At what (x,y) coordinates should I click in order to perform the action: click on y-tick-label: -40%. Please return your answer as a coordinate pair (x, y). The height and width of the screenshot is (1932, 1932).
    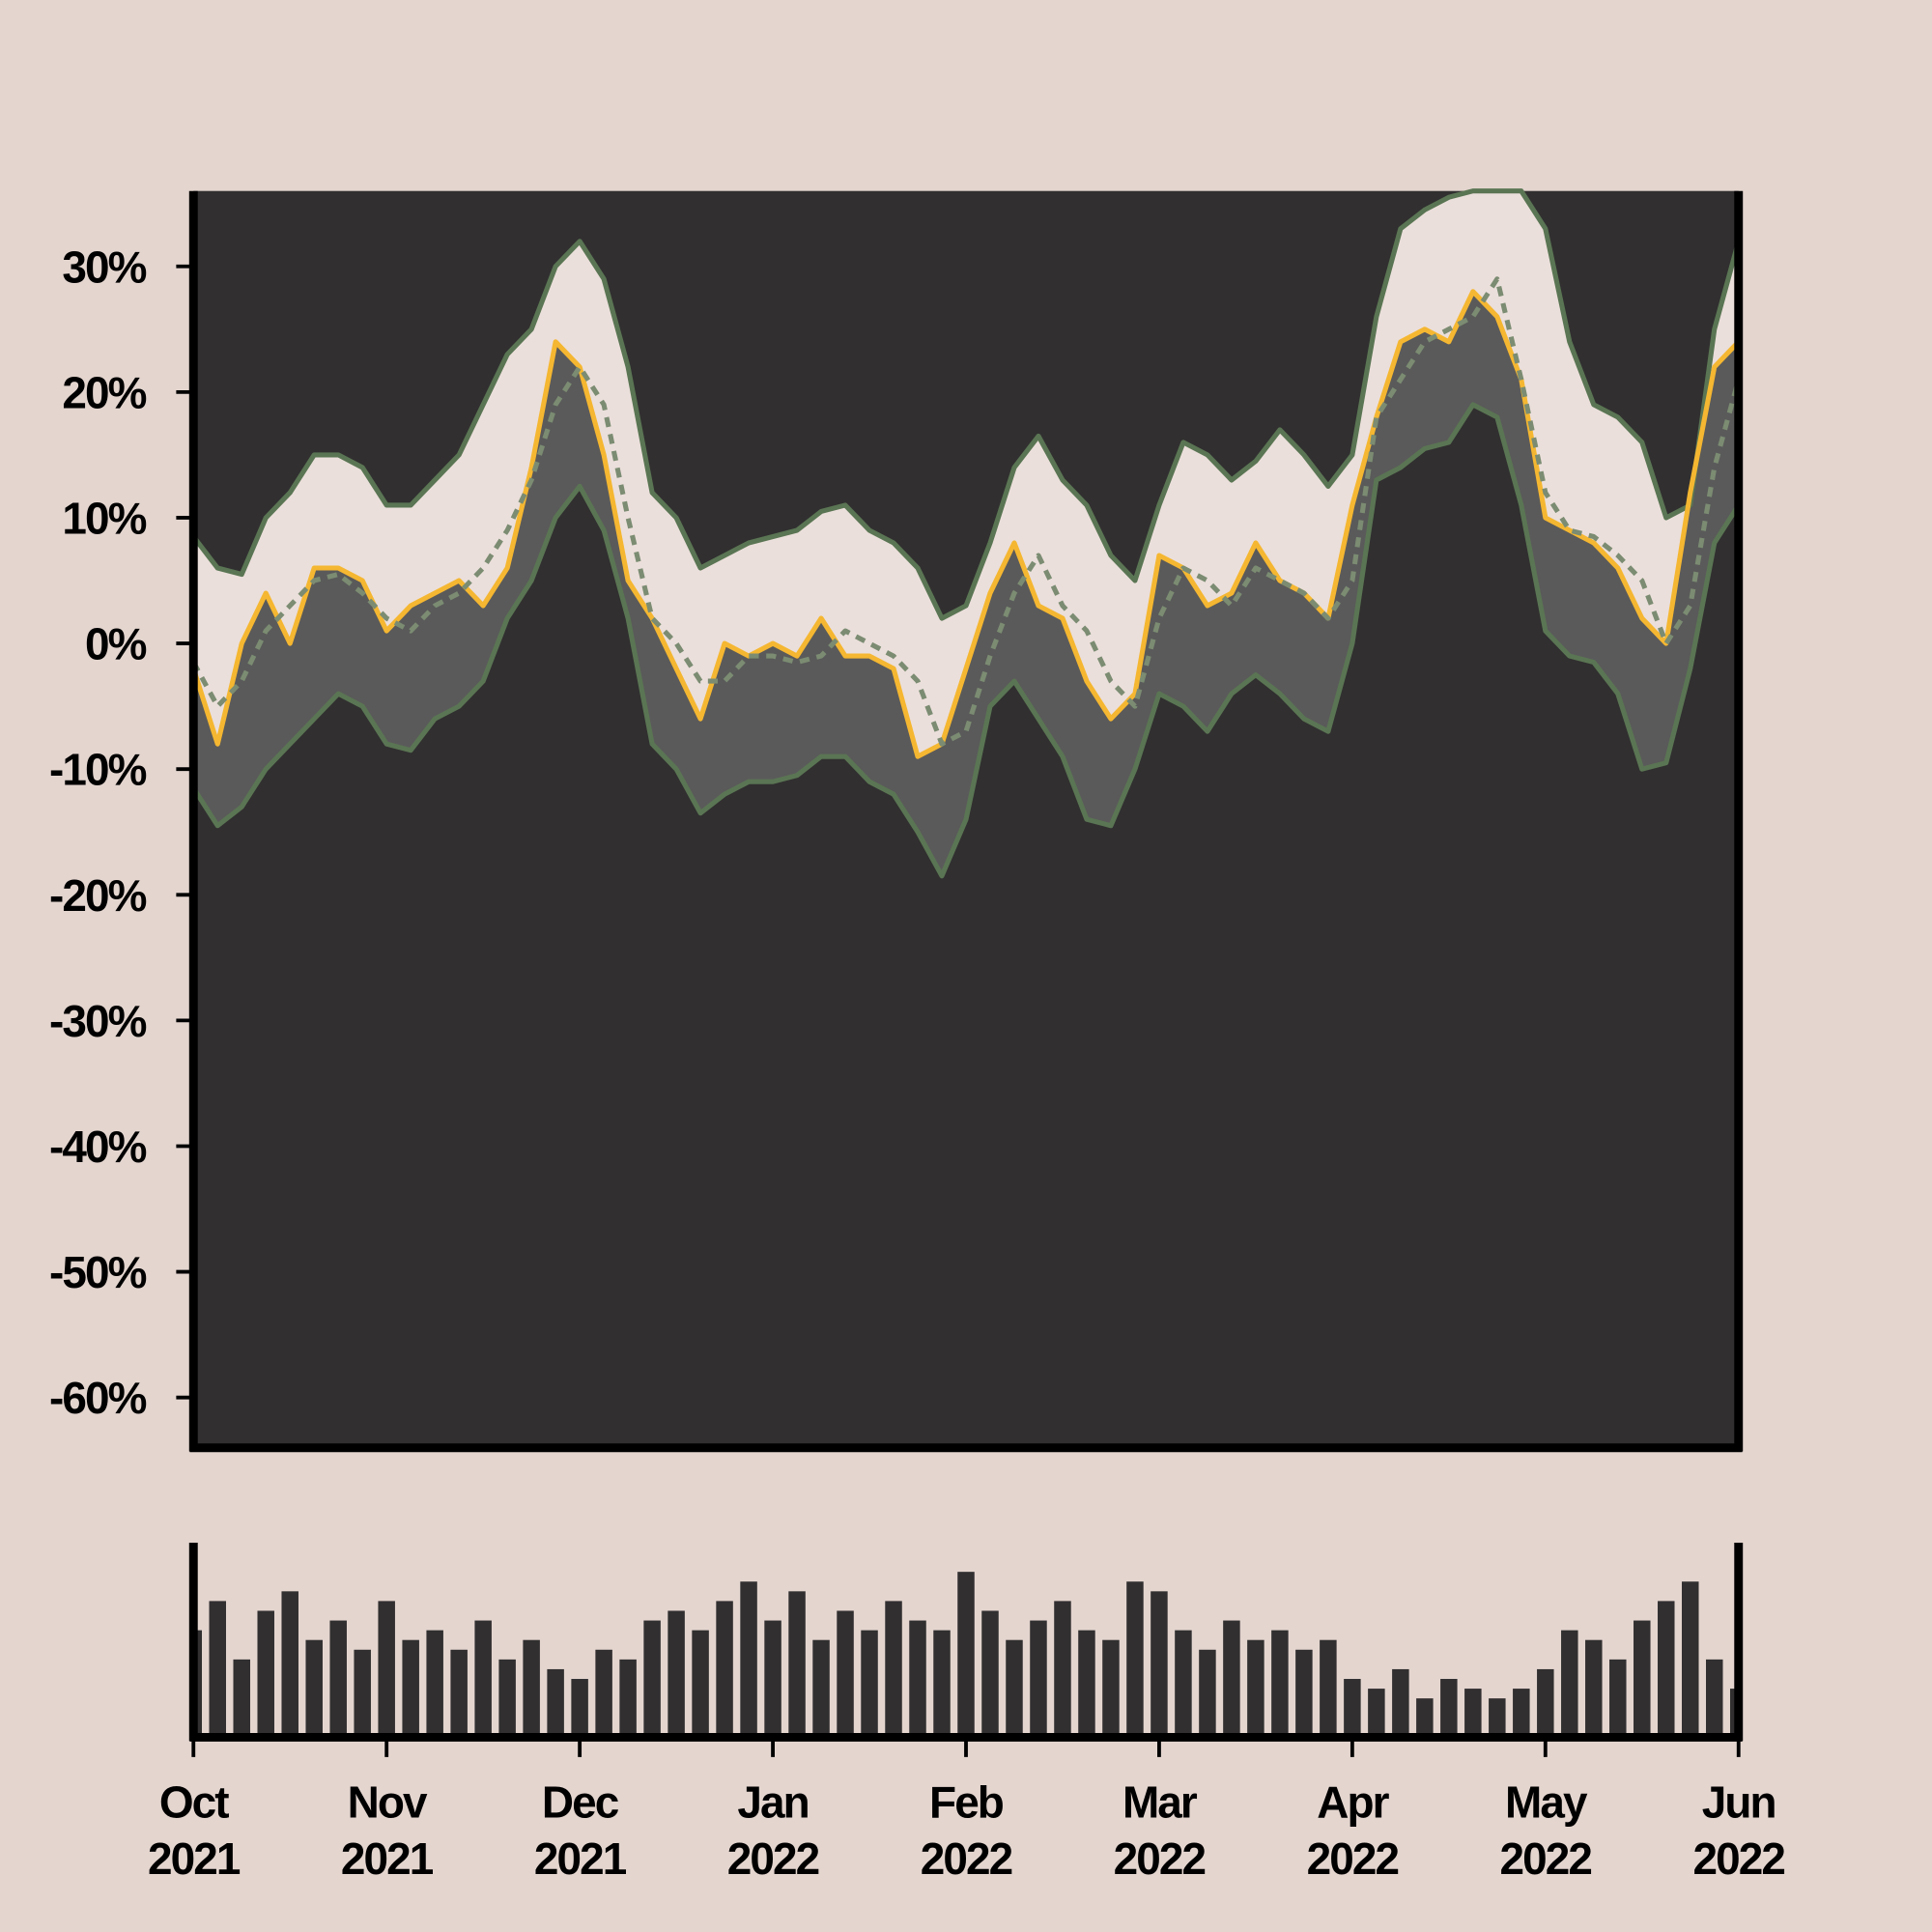
    Looking at the image, I should click on (98, 1147).